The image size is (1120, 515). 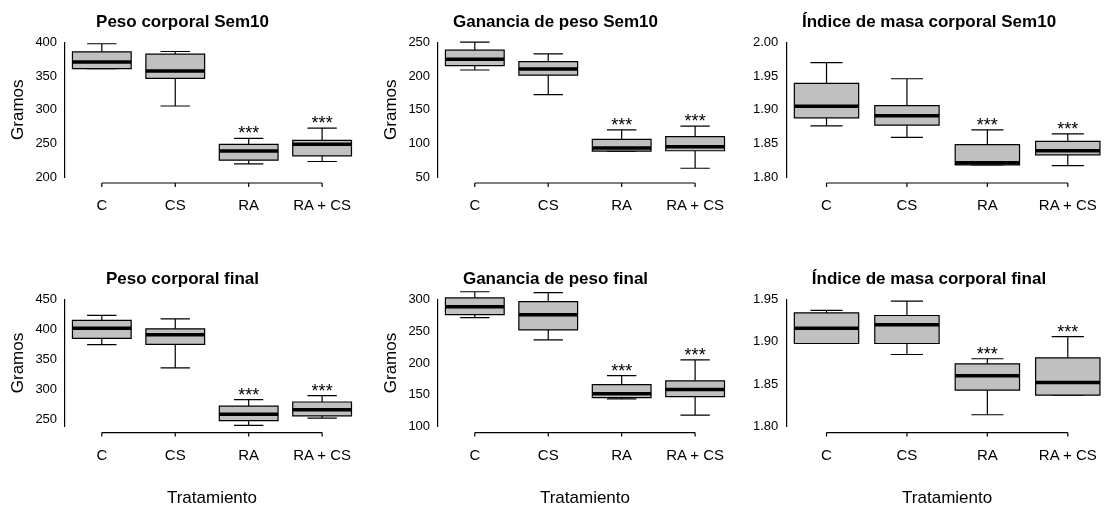 What do you see at coordinates (555, 21) in the screenshot?
I see `chart-title: Ganancia de peso Sem10` at bounding box center [555, 21].